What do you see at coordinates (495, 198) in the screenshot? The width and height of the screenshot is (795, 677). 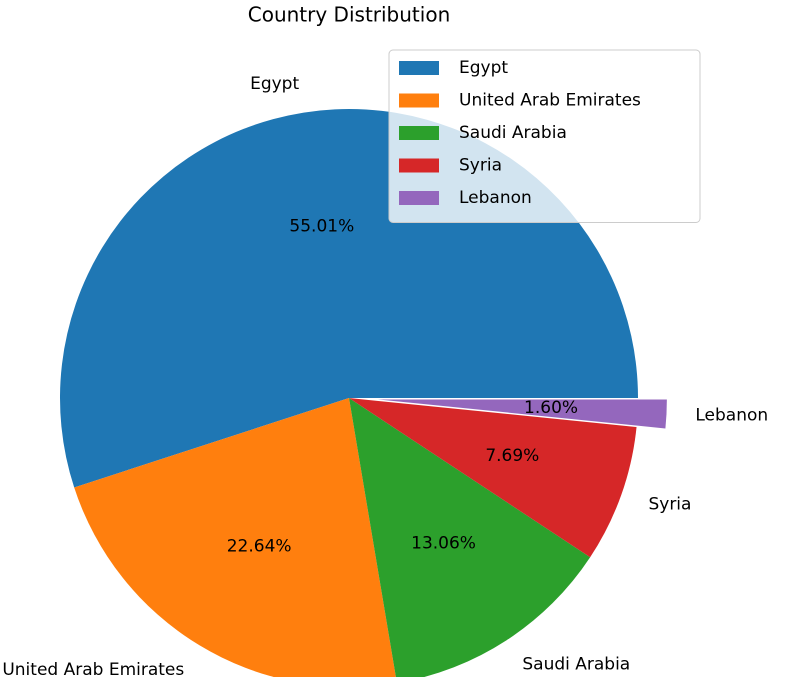 I see `legend-label: Lebanon` at bounding box center [495, 198].